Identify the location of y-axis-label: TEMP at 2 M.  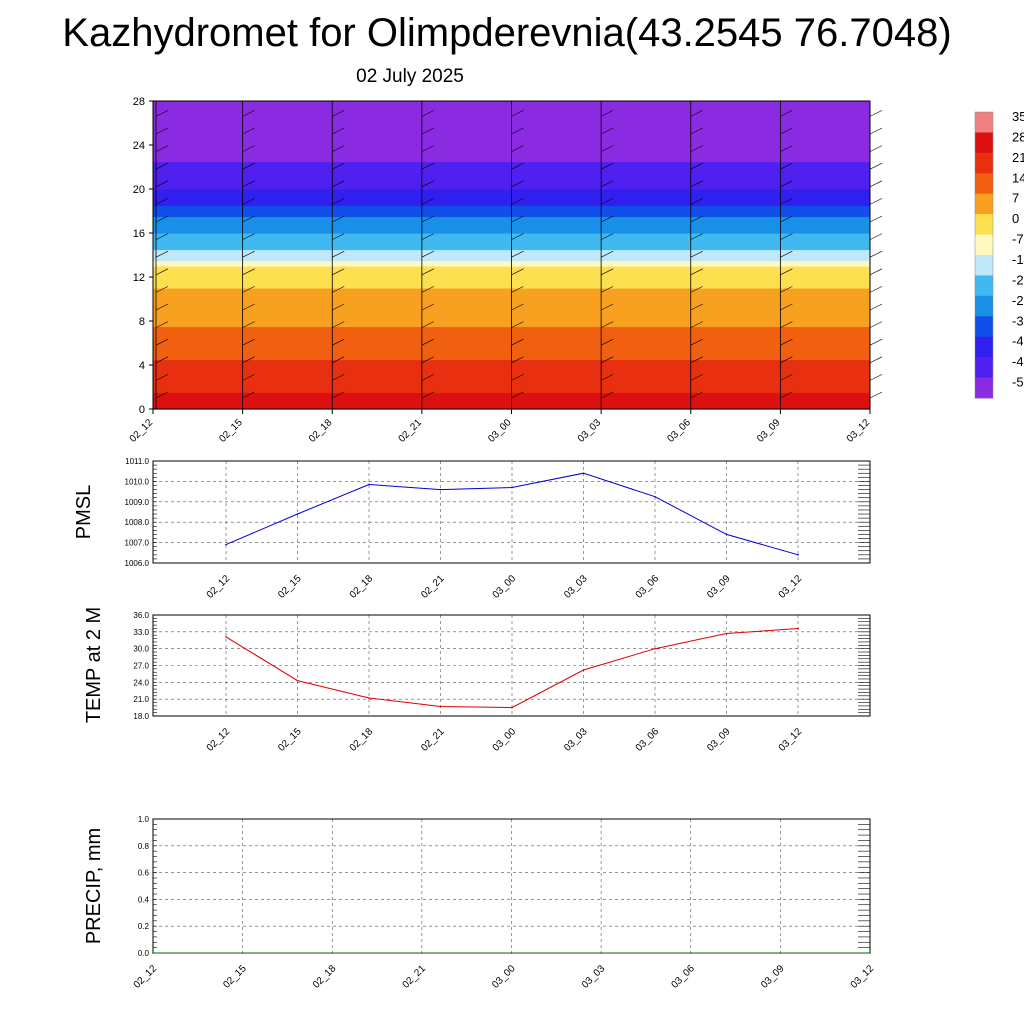
(94, 665).